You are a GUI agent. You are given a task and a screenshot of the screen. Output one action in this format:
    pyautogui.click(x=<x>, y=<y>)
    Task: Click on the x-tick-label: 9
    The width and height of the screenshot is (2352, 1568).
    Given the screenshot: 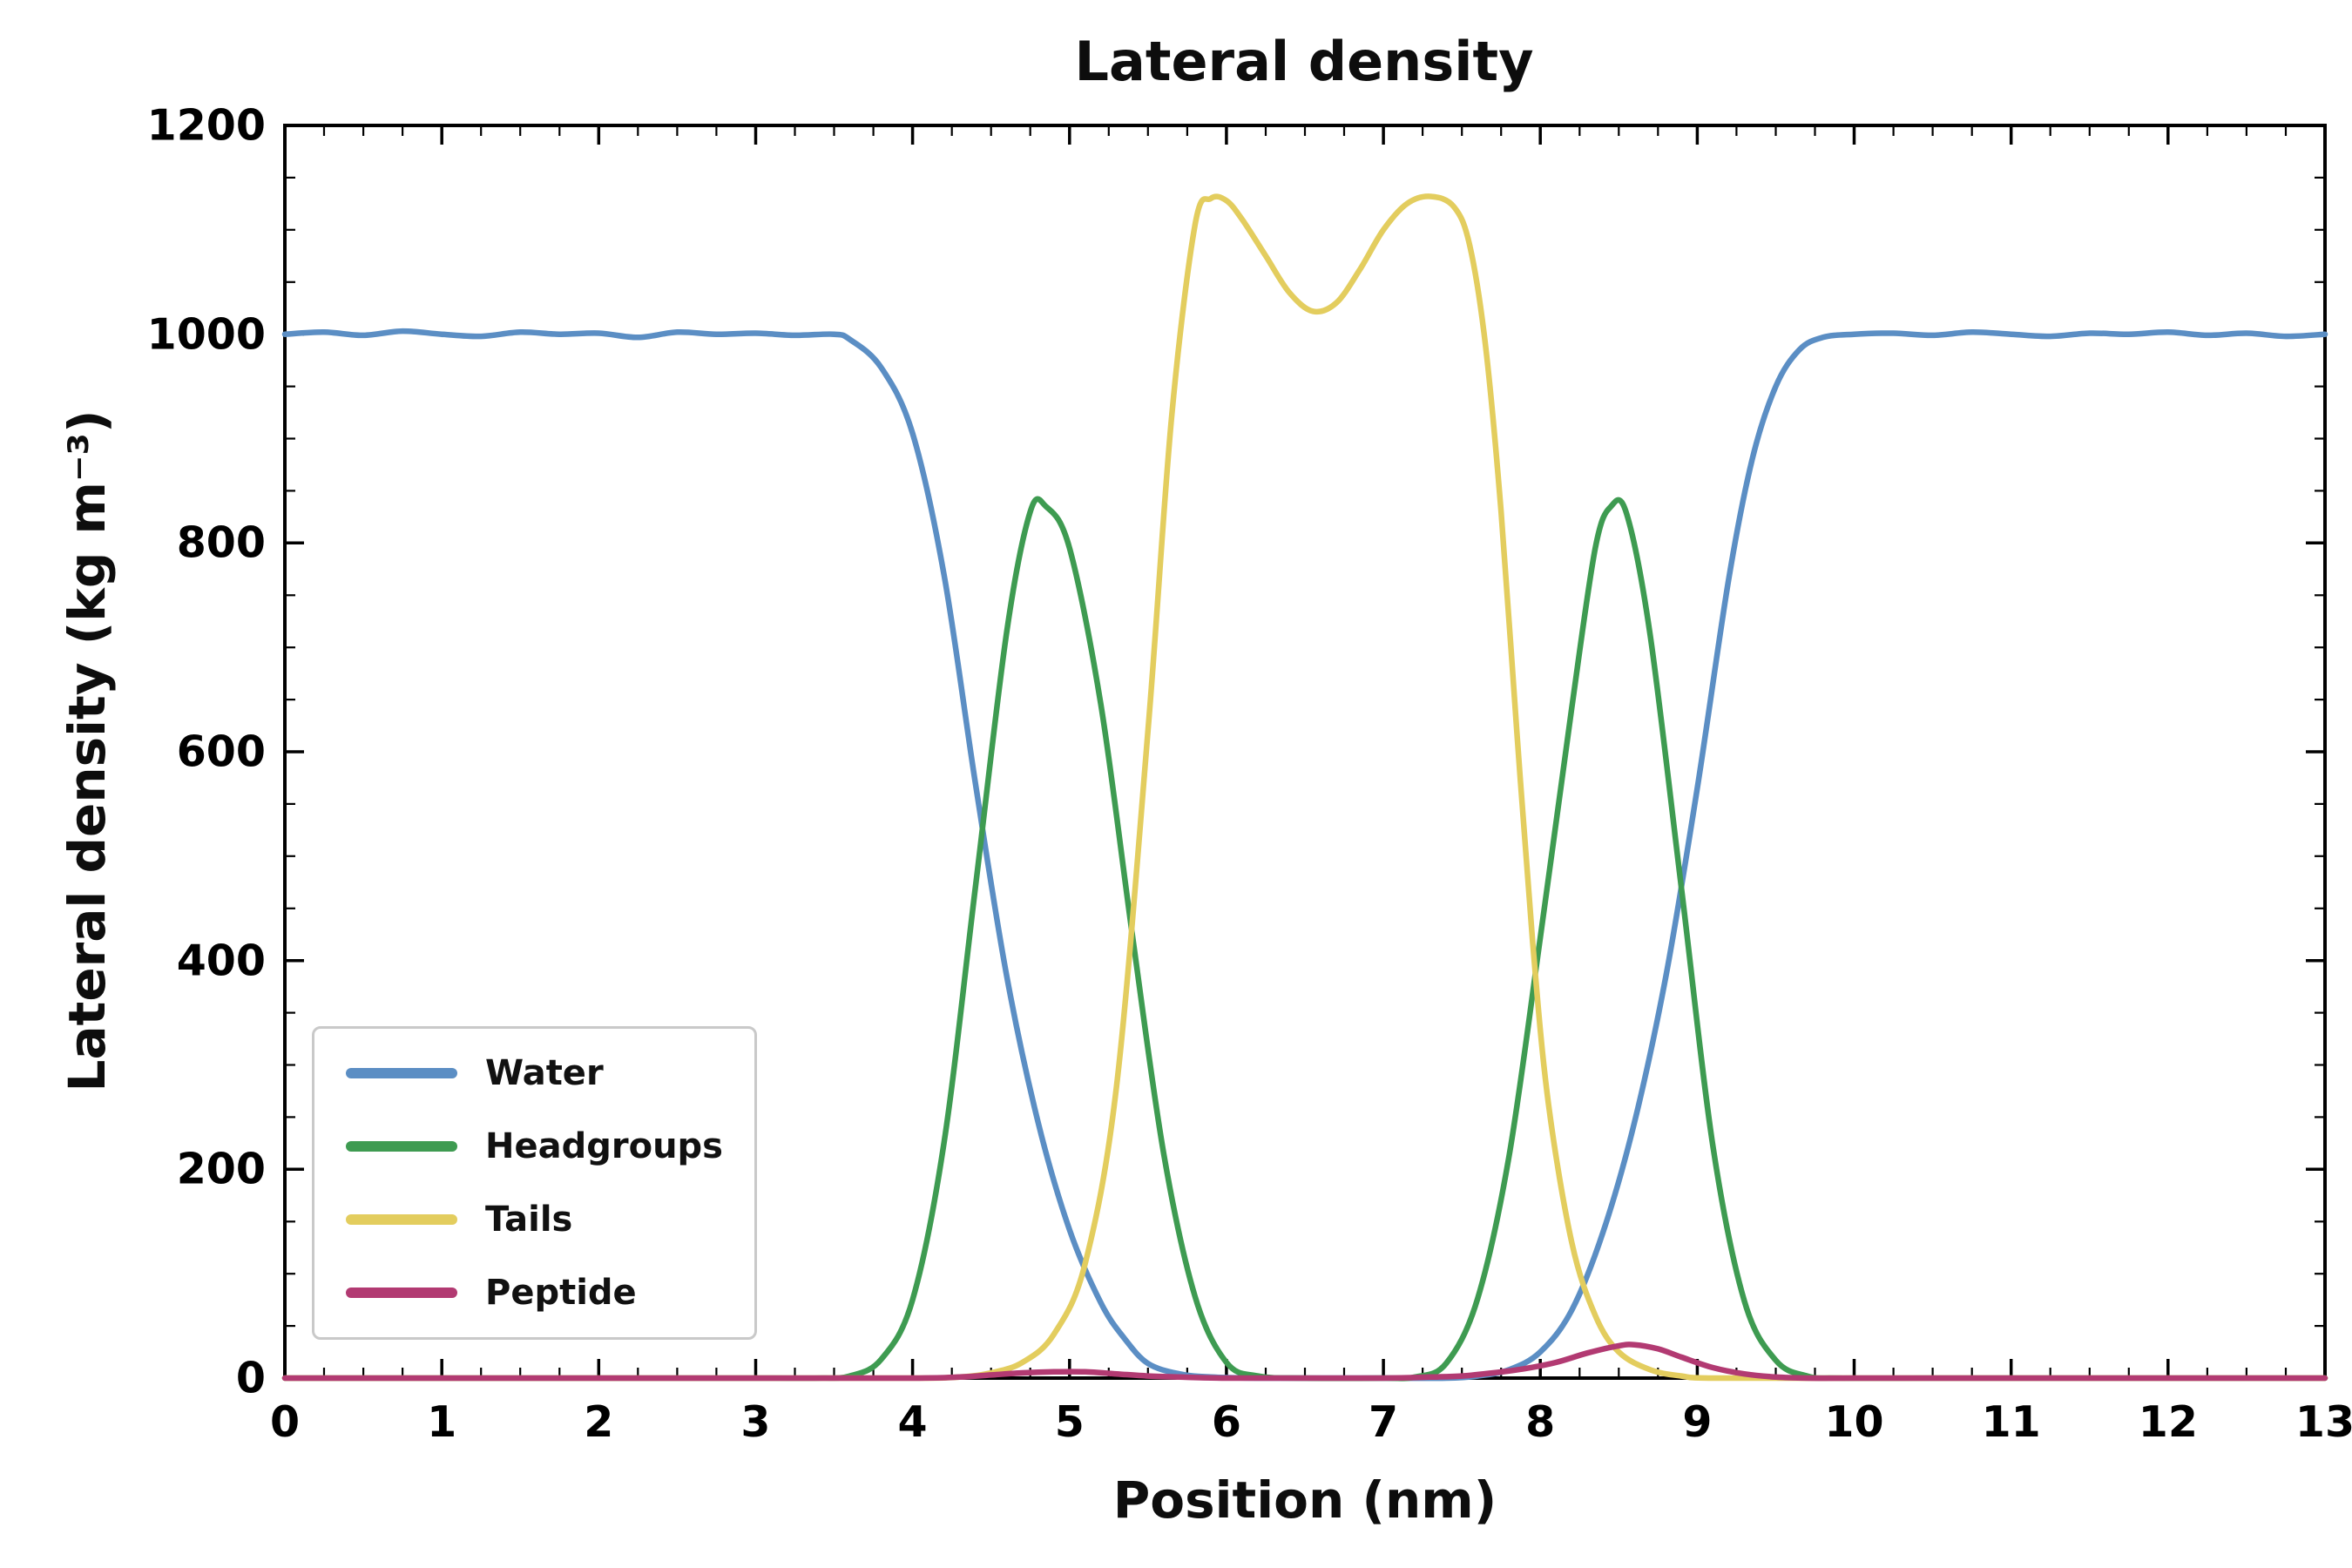 What is the action you would take?
    pyautogui.click(x=1697, y=1422)
    